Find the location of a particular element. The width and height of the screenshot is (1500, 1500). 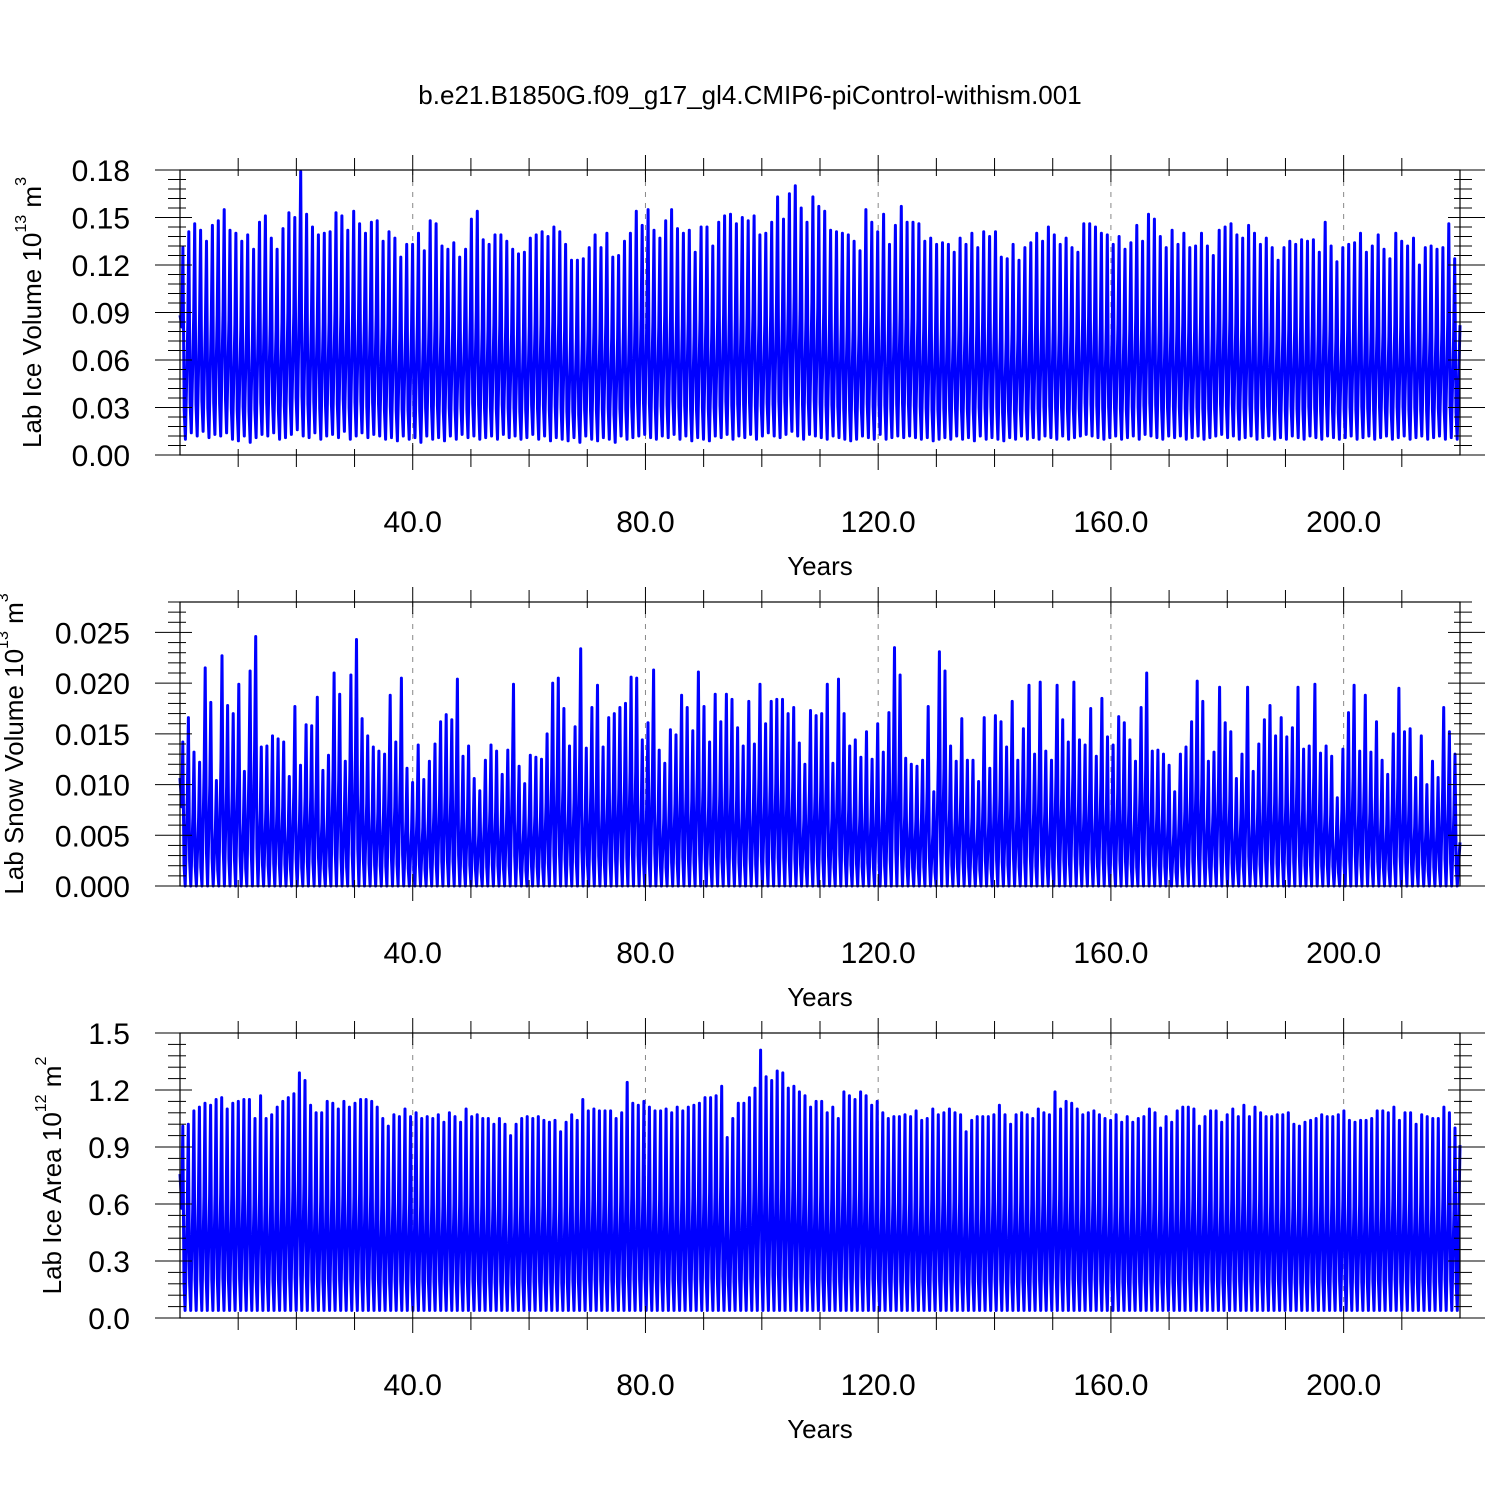

y-tick-label: 0.005 is located at coordinates (92, 836).